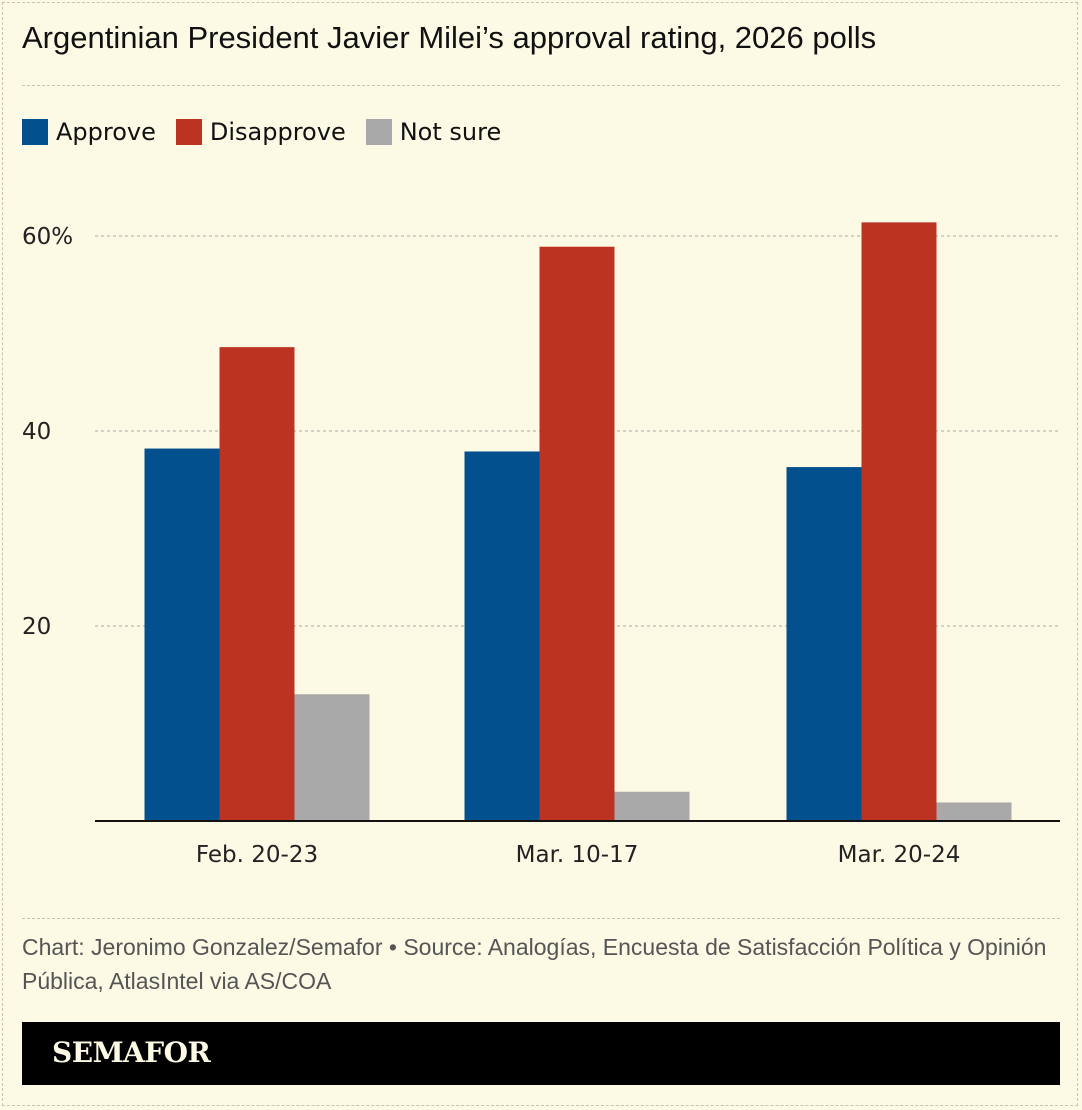 The width and height of the screenshot is (1082, 1110). I want to click on legend-approve: Approve, so click(89, 132).